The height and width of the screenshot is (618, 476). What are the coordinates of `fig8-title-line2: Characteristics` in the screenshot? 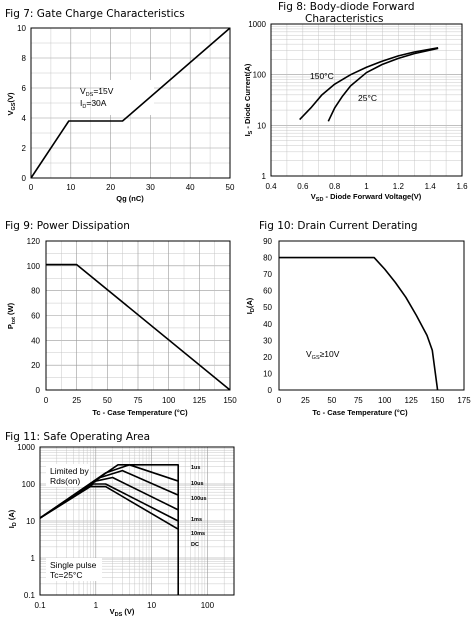 It's located at (344, 19).